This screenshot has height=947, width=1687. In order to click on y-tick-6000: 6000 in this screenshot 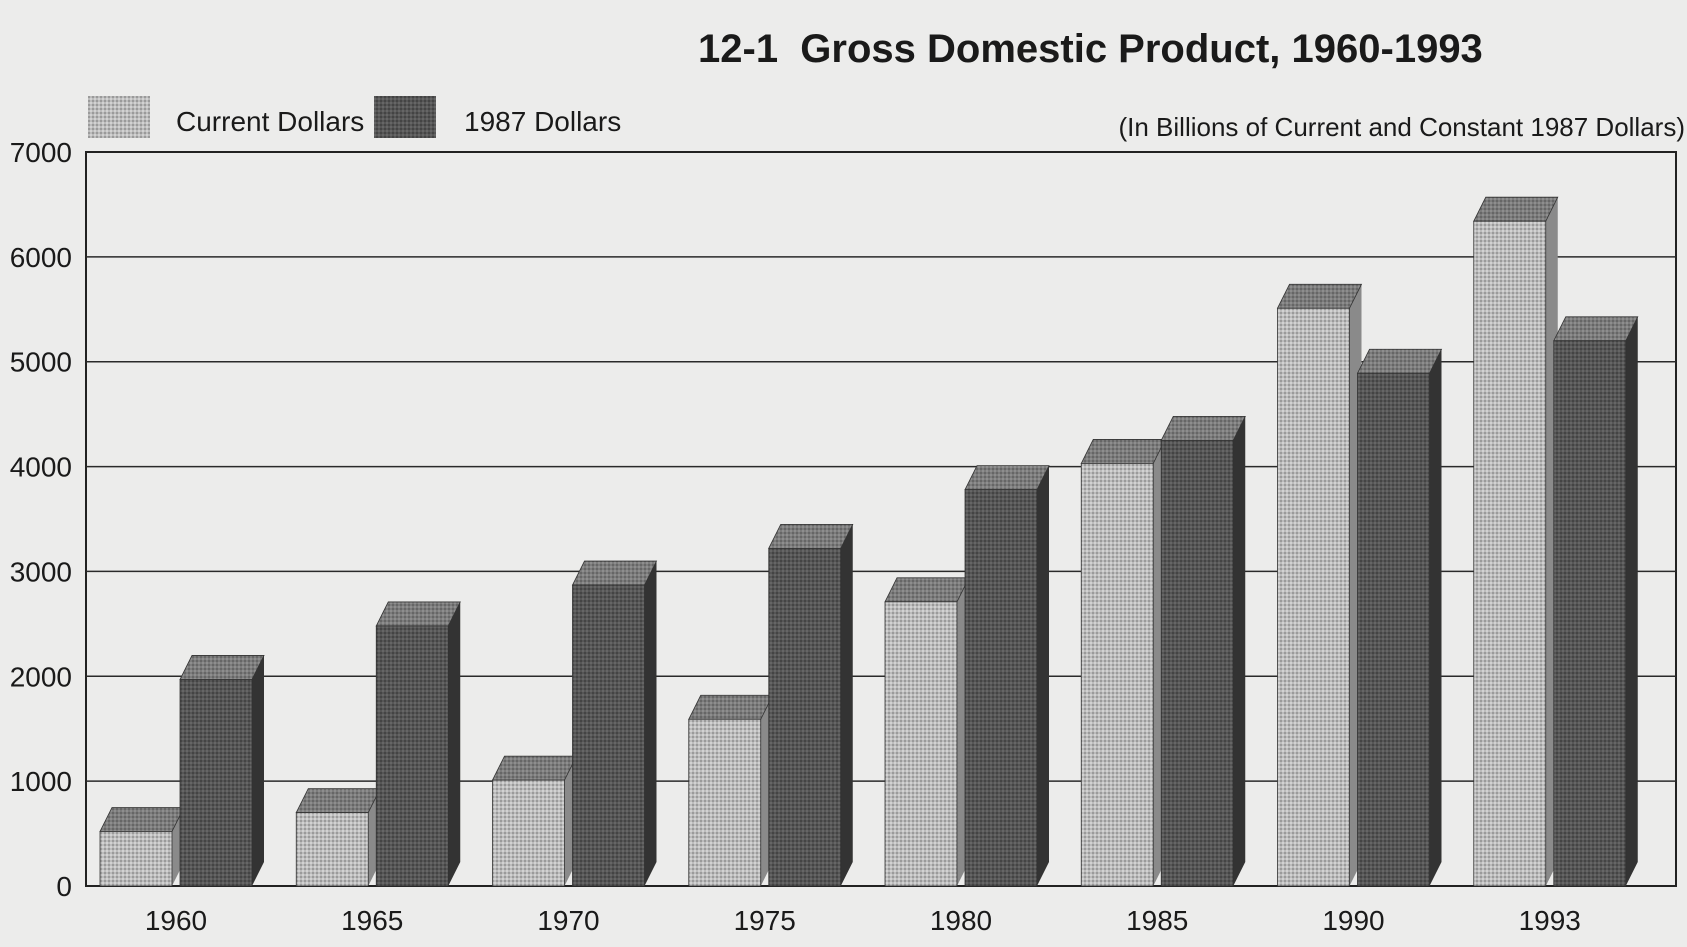, I will do `click(41, 257)`.